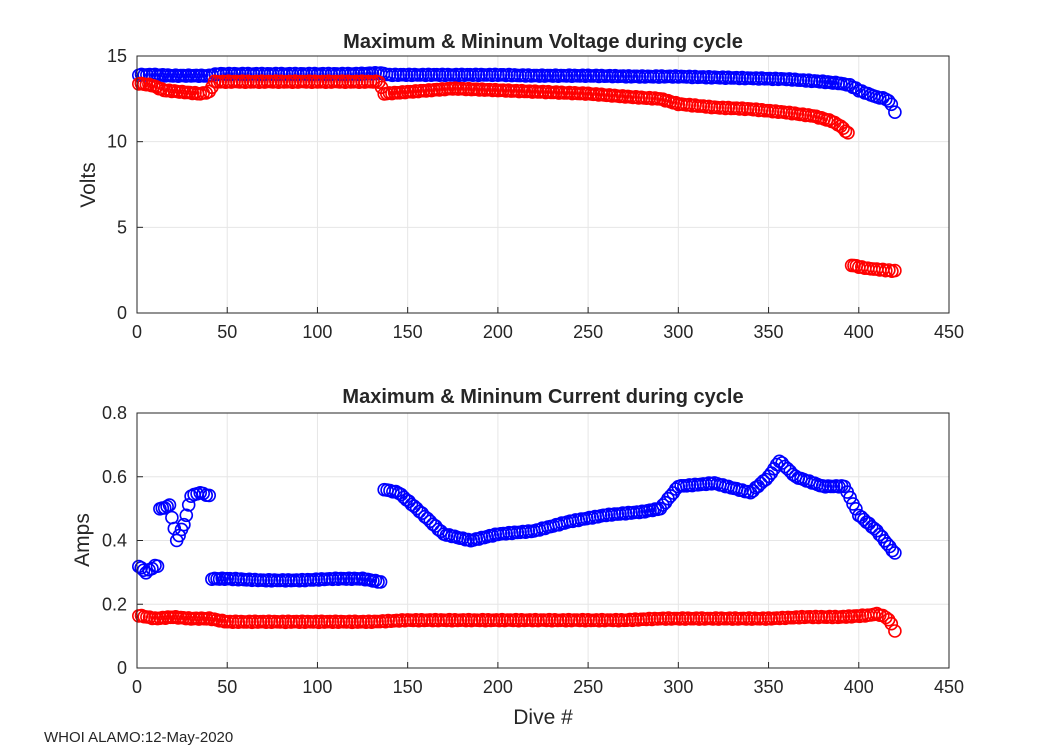 Image resolution: width=1050 pixels, height=750 pixels. Describe the element at coordinates (498, 332) in the screenshot. I see `voltage-x-tick-label: 200` at that location.